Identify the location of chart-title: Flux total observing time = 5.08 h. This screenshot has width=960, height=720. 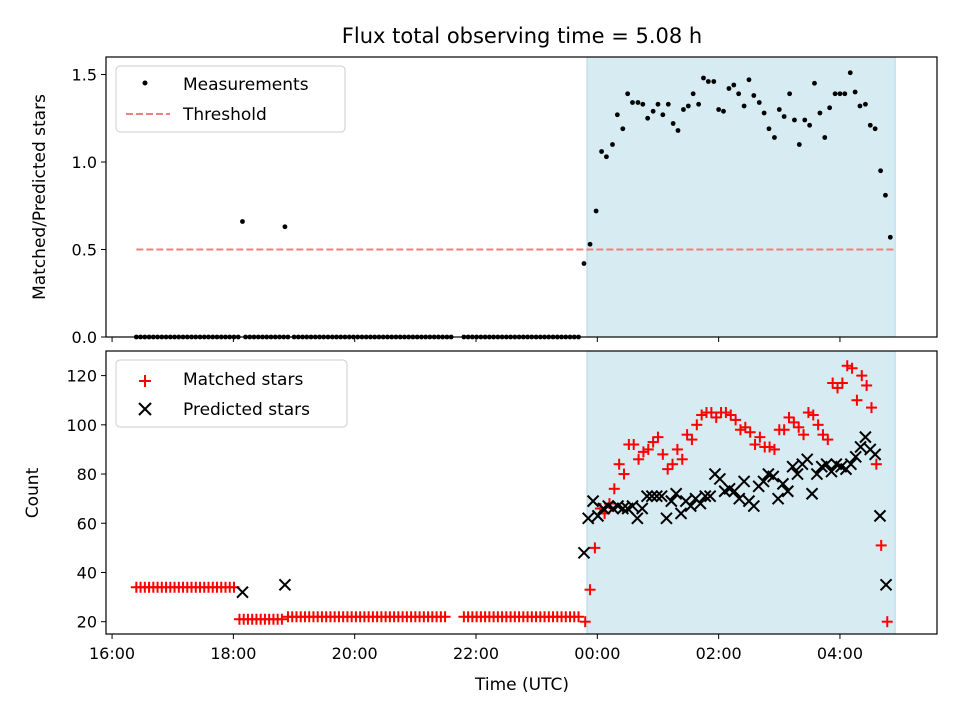
(522, 36).